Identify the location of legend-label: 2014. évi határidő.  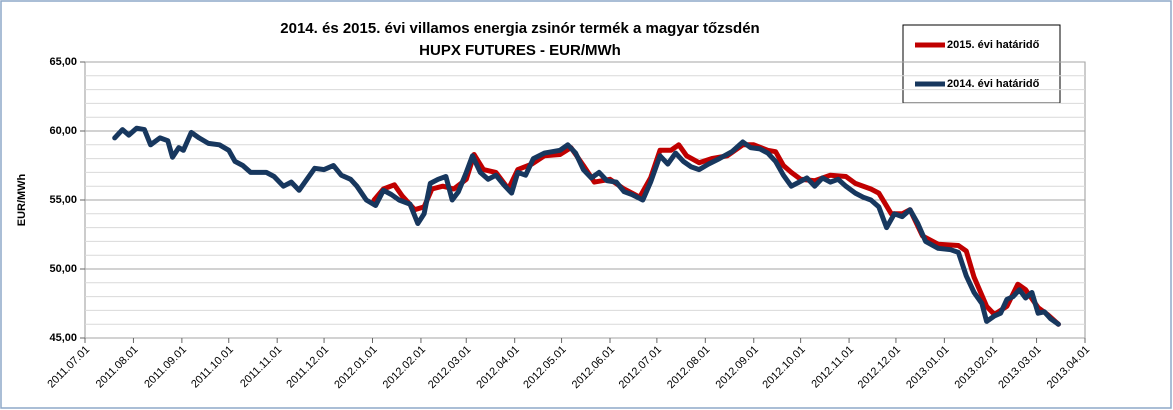
(993, 84).